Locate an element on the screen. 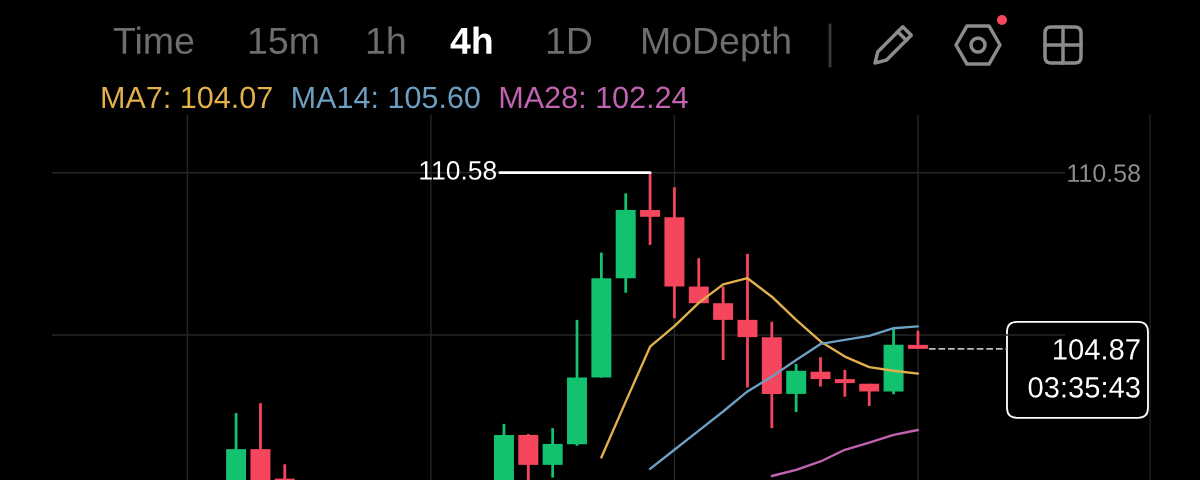 Image resolution: width=1200 pixels, height=480 pixels. text: Depth is located at coordinates (742, 44).